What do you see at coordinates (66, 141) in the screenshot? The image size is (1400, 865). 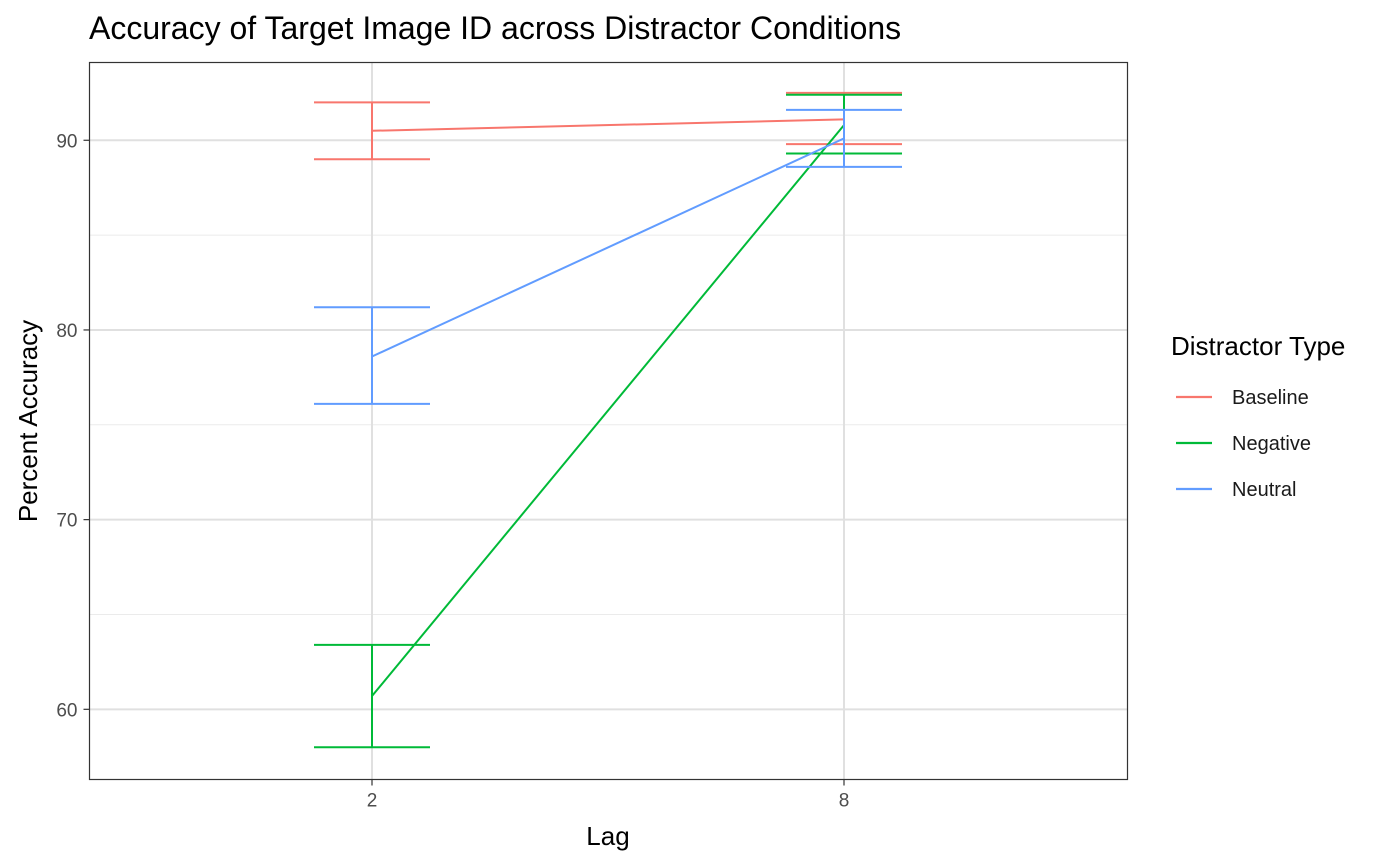 I see `y-tick-label: 90` at bounding box center [66, 141].